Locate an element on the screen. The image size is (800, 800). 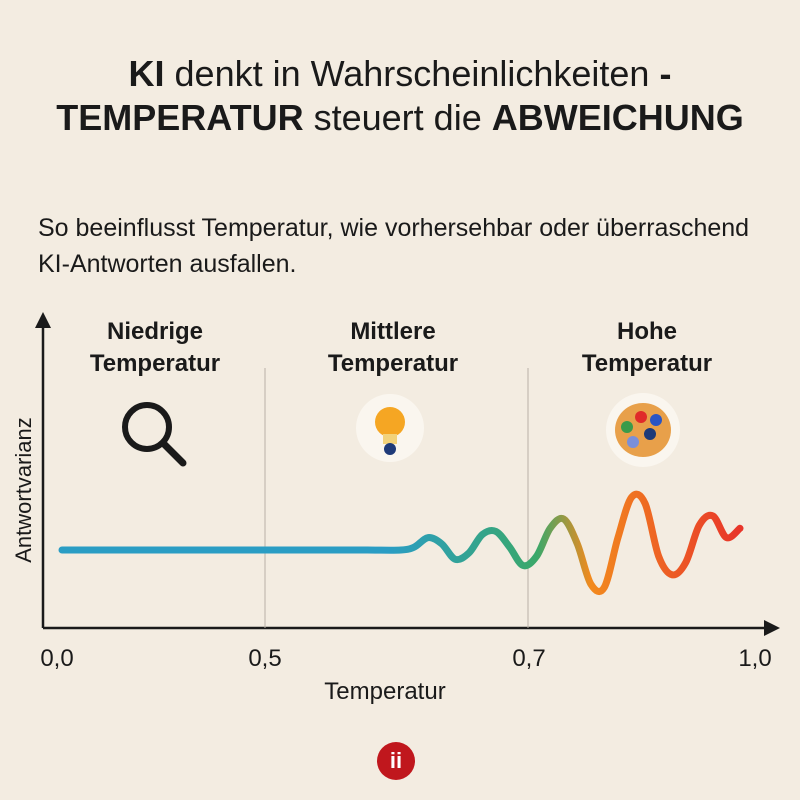
title-ki: KI is located at coordinates (146, 73).